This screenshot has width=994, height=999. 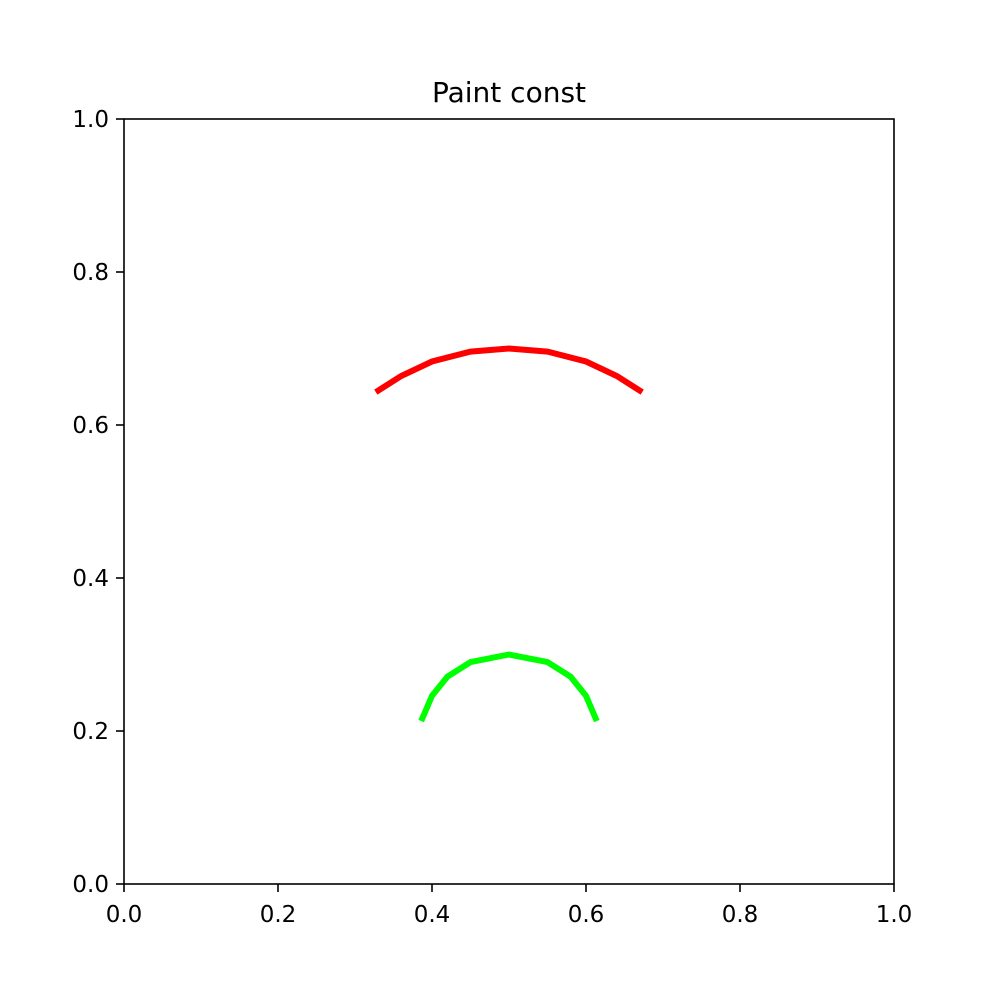 What do you see at coordinates (509, 92) in the screenshot?
I see `chart-title: Paint const` at bounding box center [509, 92].